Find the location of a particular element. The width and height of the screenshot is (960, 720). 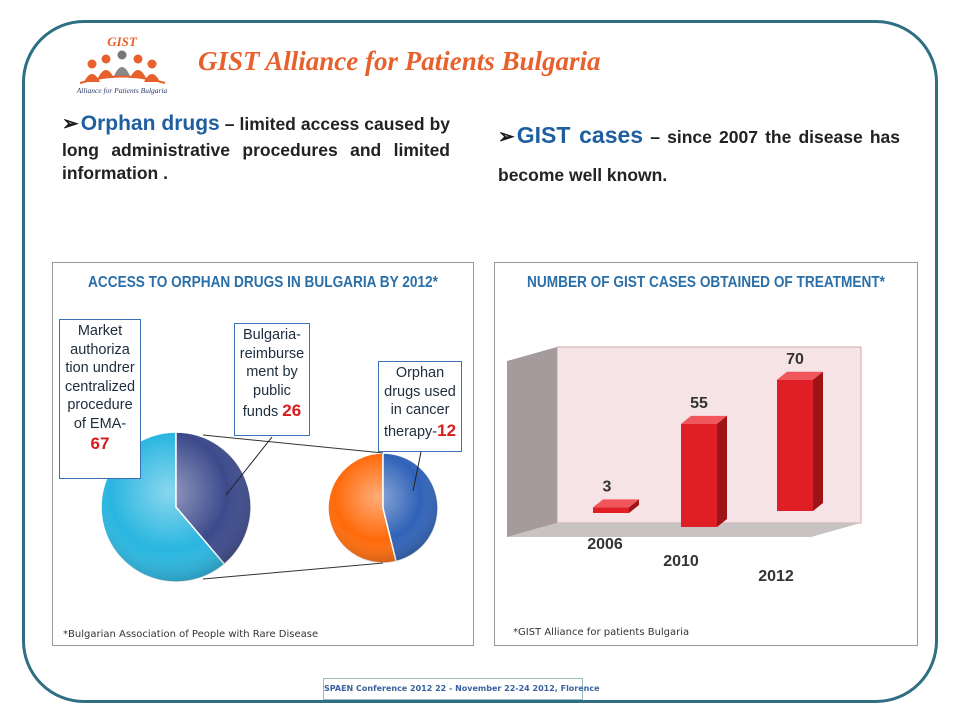

svg-text: GIST is located at coordinates (122, 41).